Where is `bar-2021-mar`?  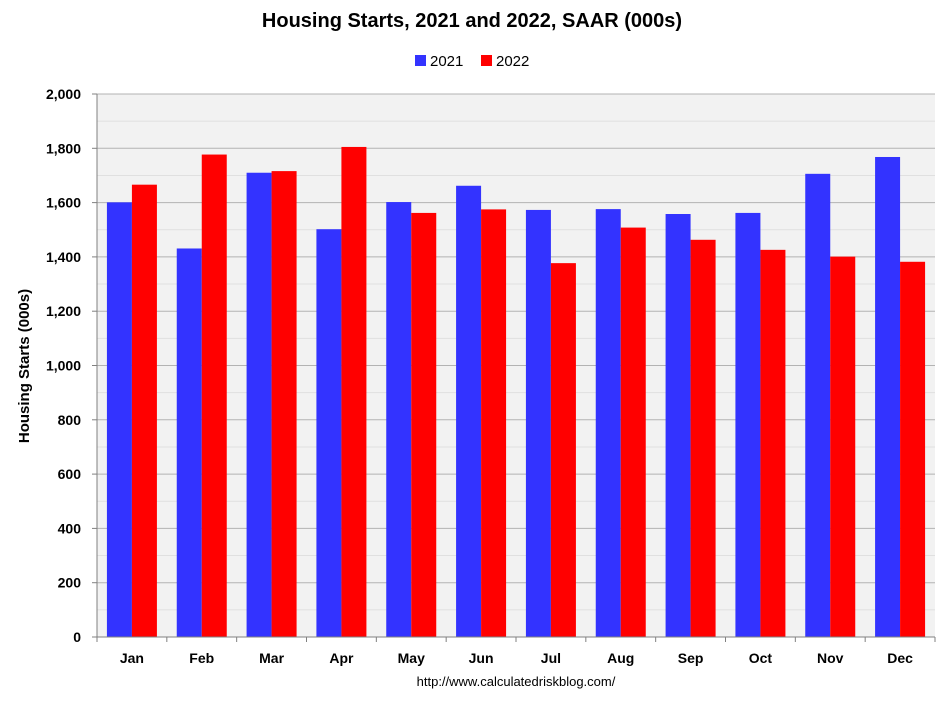 bar-2021-mar is located at coordinates (259, 405).